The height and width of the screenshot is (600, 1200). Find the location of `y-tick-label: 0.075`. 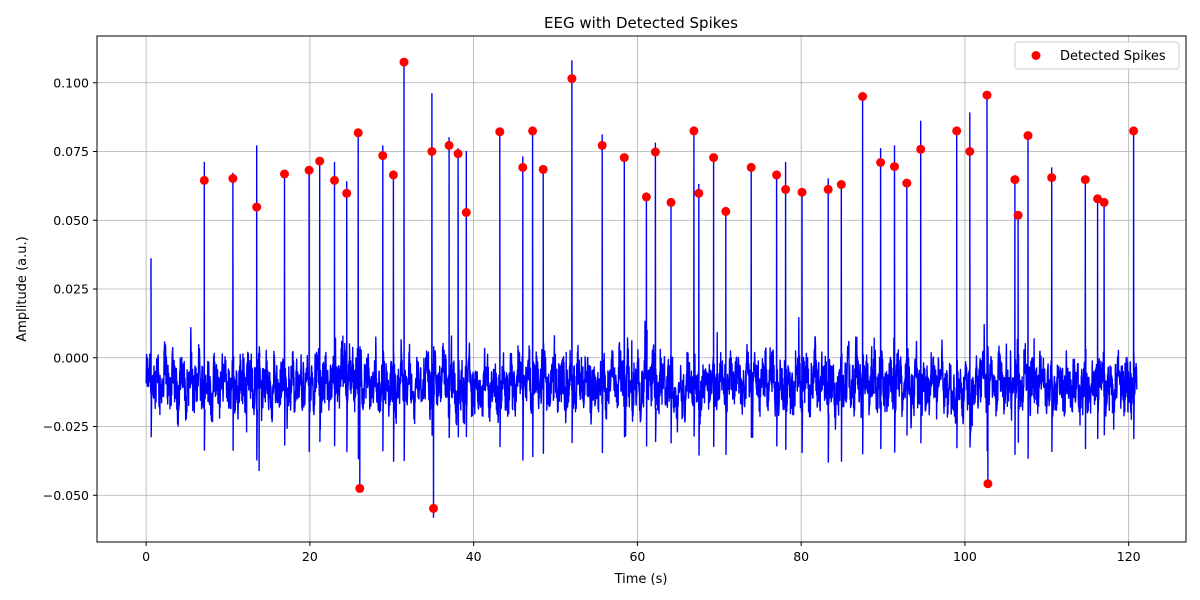

y-tick-label: 0.075 is located at coordinates (71, 151).